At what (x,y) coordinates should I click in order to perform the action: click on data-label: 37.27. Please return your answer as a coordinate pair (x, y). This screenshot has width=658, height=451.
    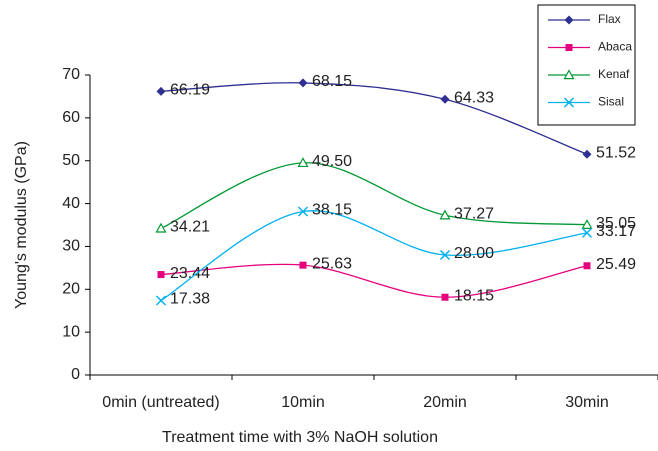
    Looking at the image, I should click on (474, 213).